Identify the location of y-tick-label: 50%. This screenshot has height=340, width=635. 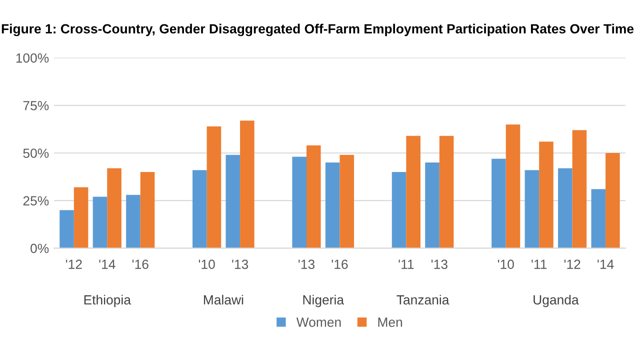
(36, 153).